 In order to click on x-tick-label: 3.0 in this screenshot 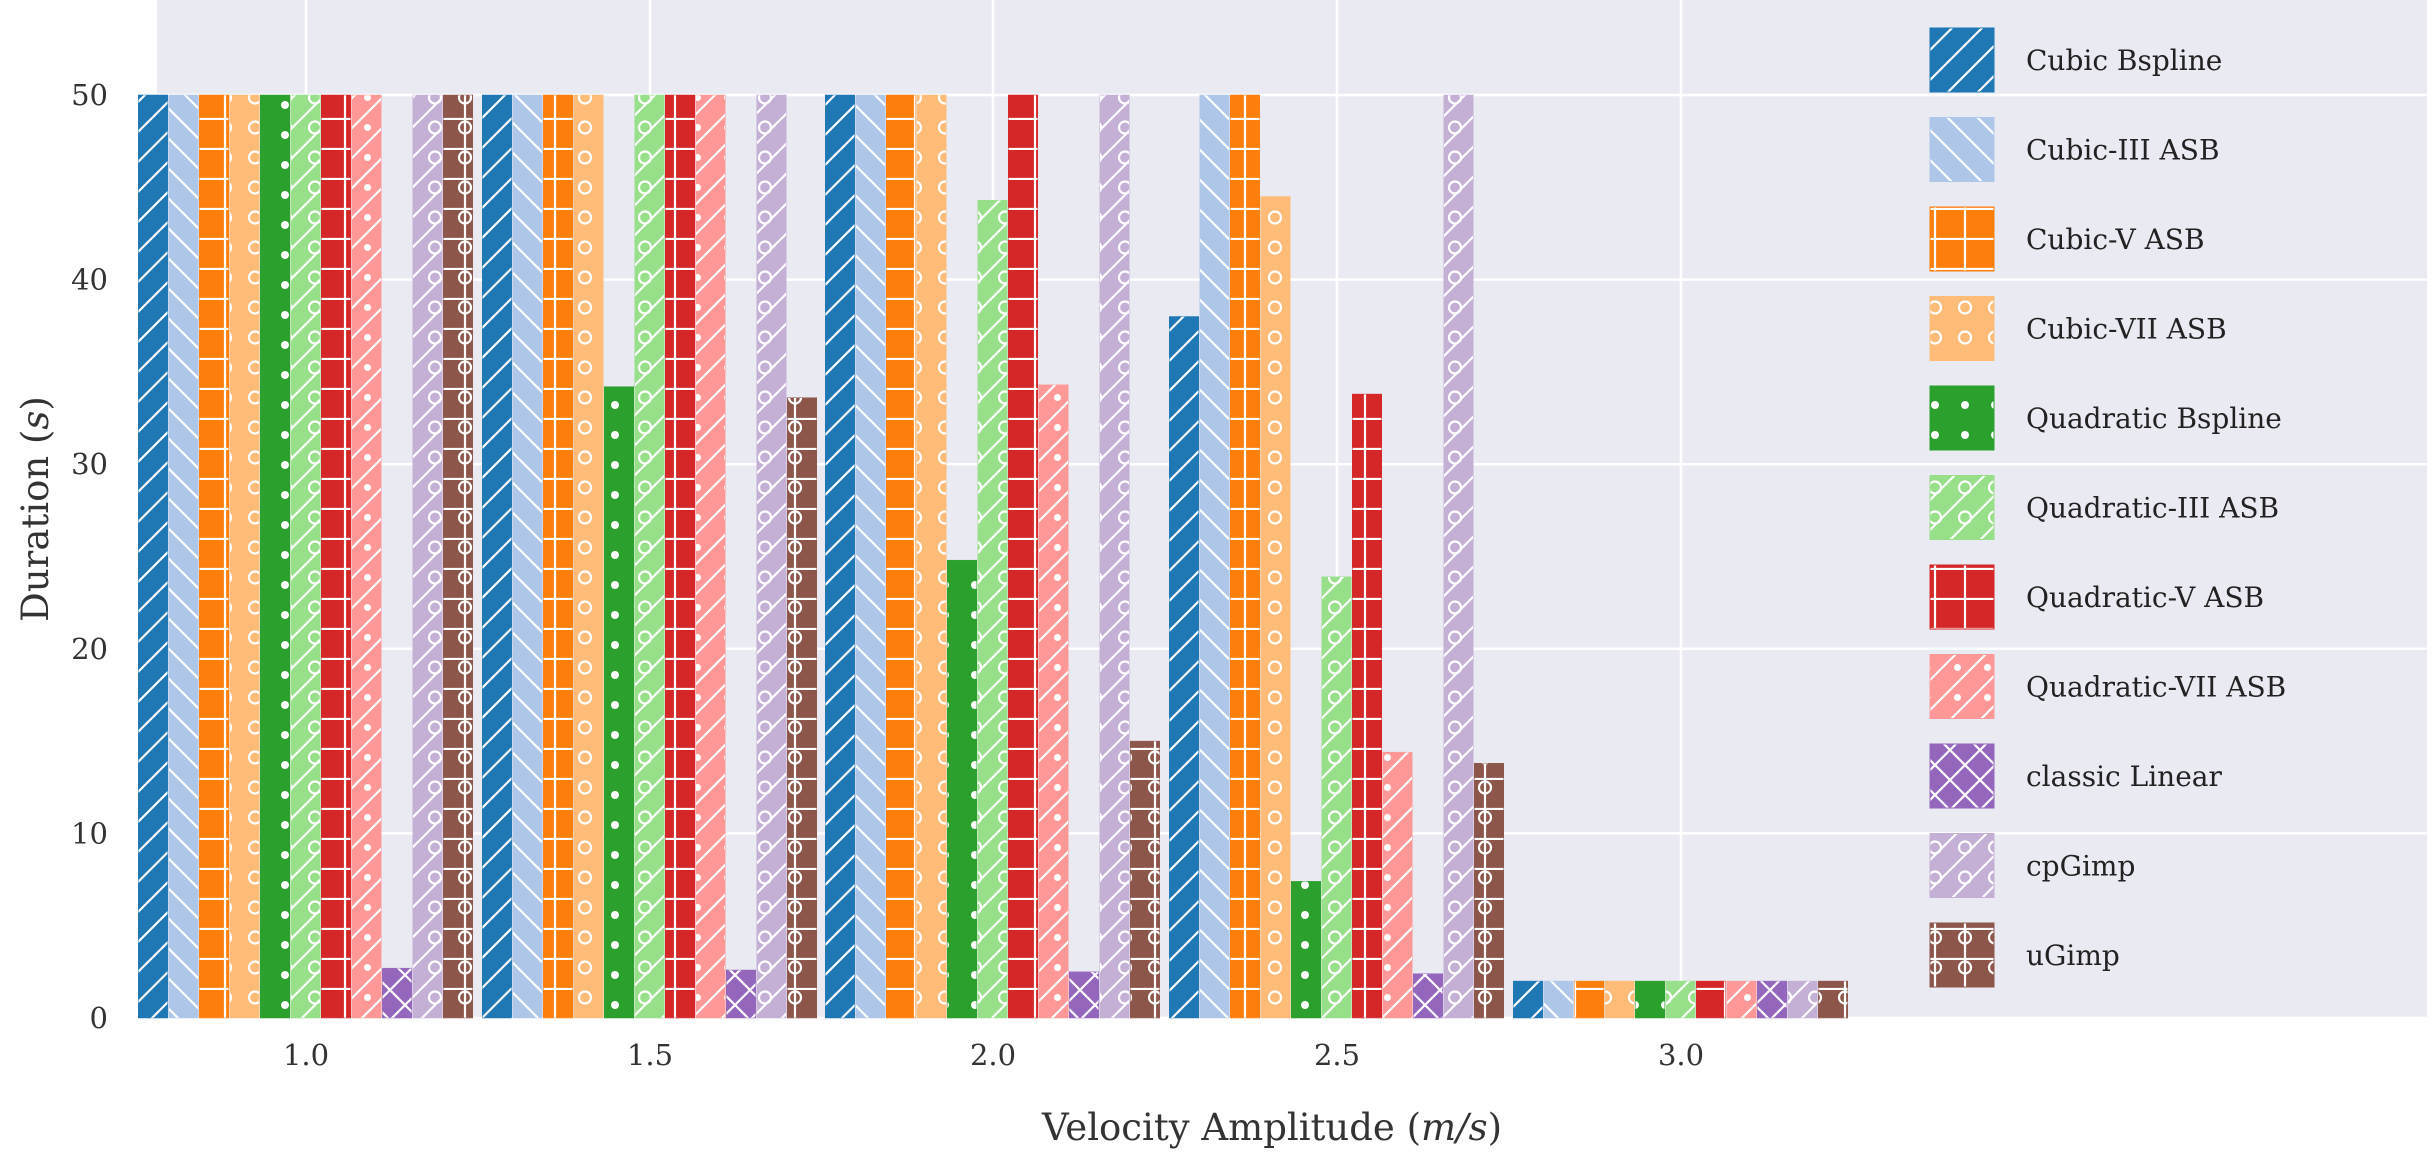, I will do `click(1681, 1055)`.